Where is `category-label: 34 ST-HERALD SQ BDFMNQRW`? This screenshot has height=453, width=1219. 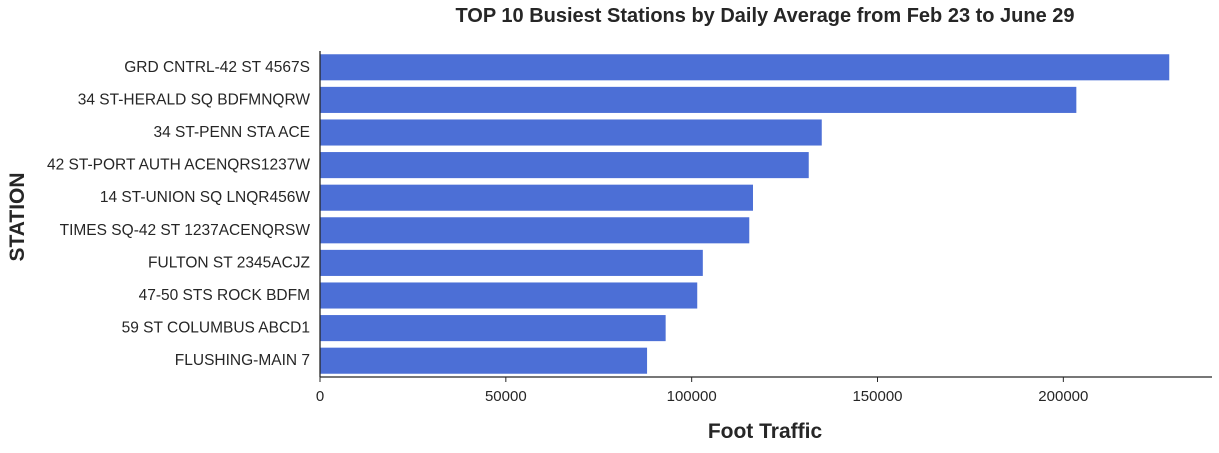 category-label: 34 ST-HERALD SQ BDFMNQRW is located at coordinates (194, 99).